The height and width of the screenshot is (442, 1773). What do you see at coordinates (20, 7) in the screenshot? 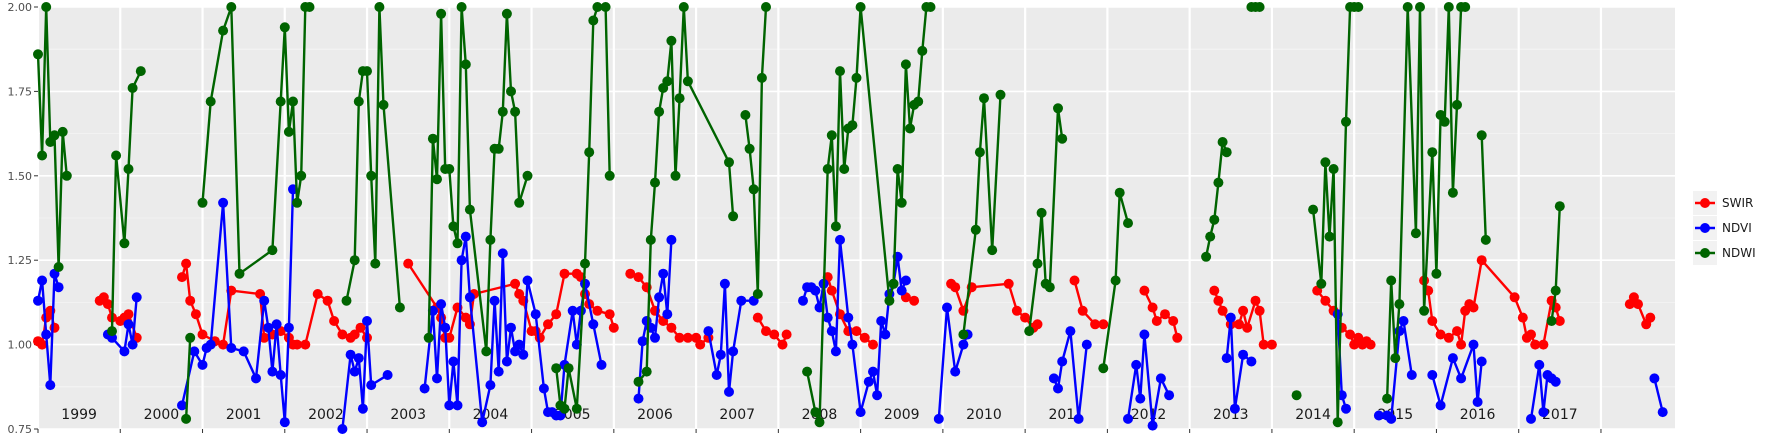
I see `y-tick-label: 2.00` at bounding box center [20, 7].